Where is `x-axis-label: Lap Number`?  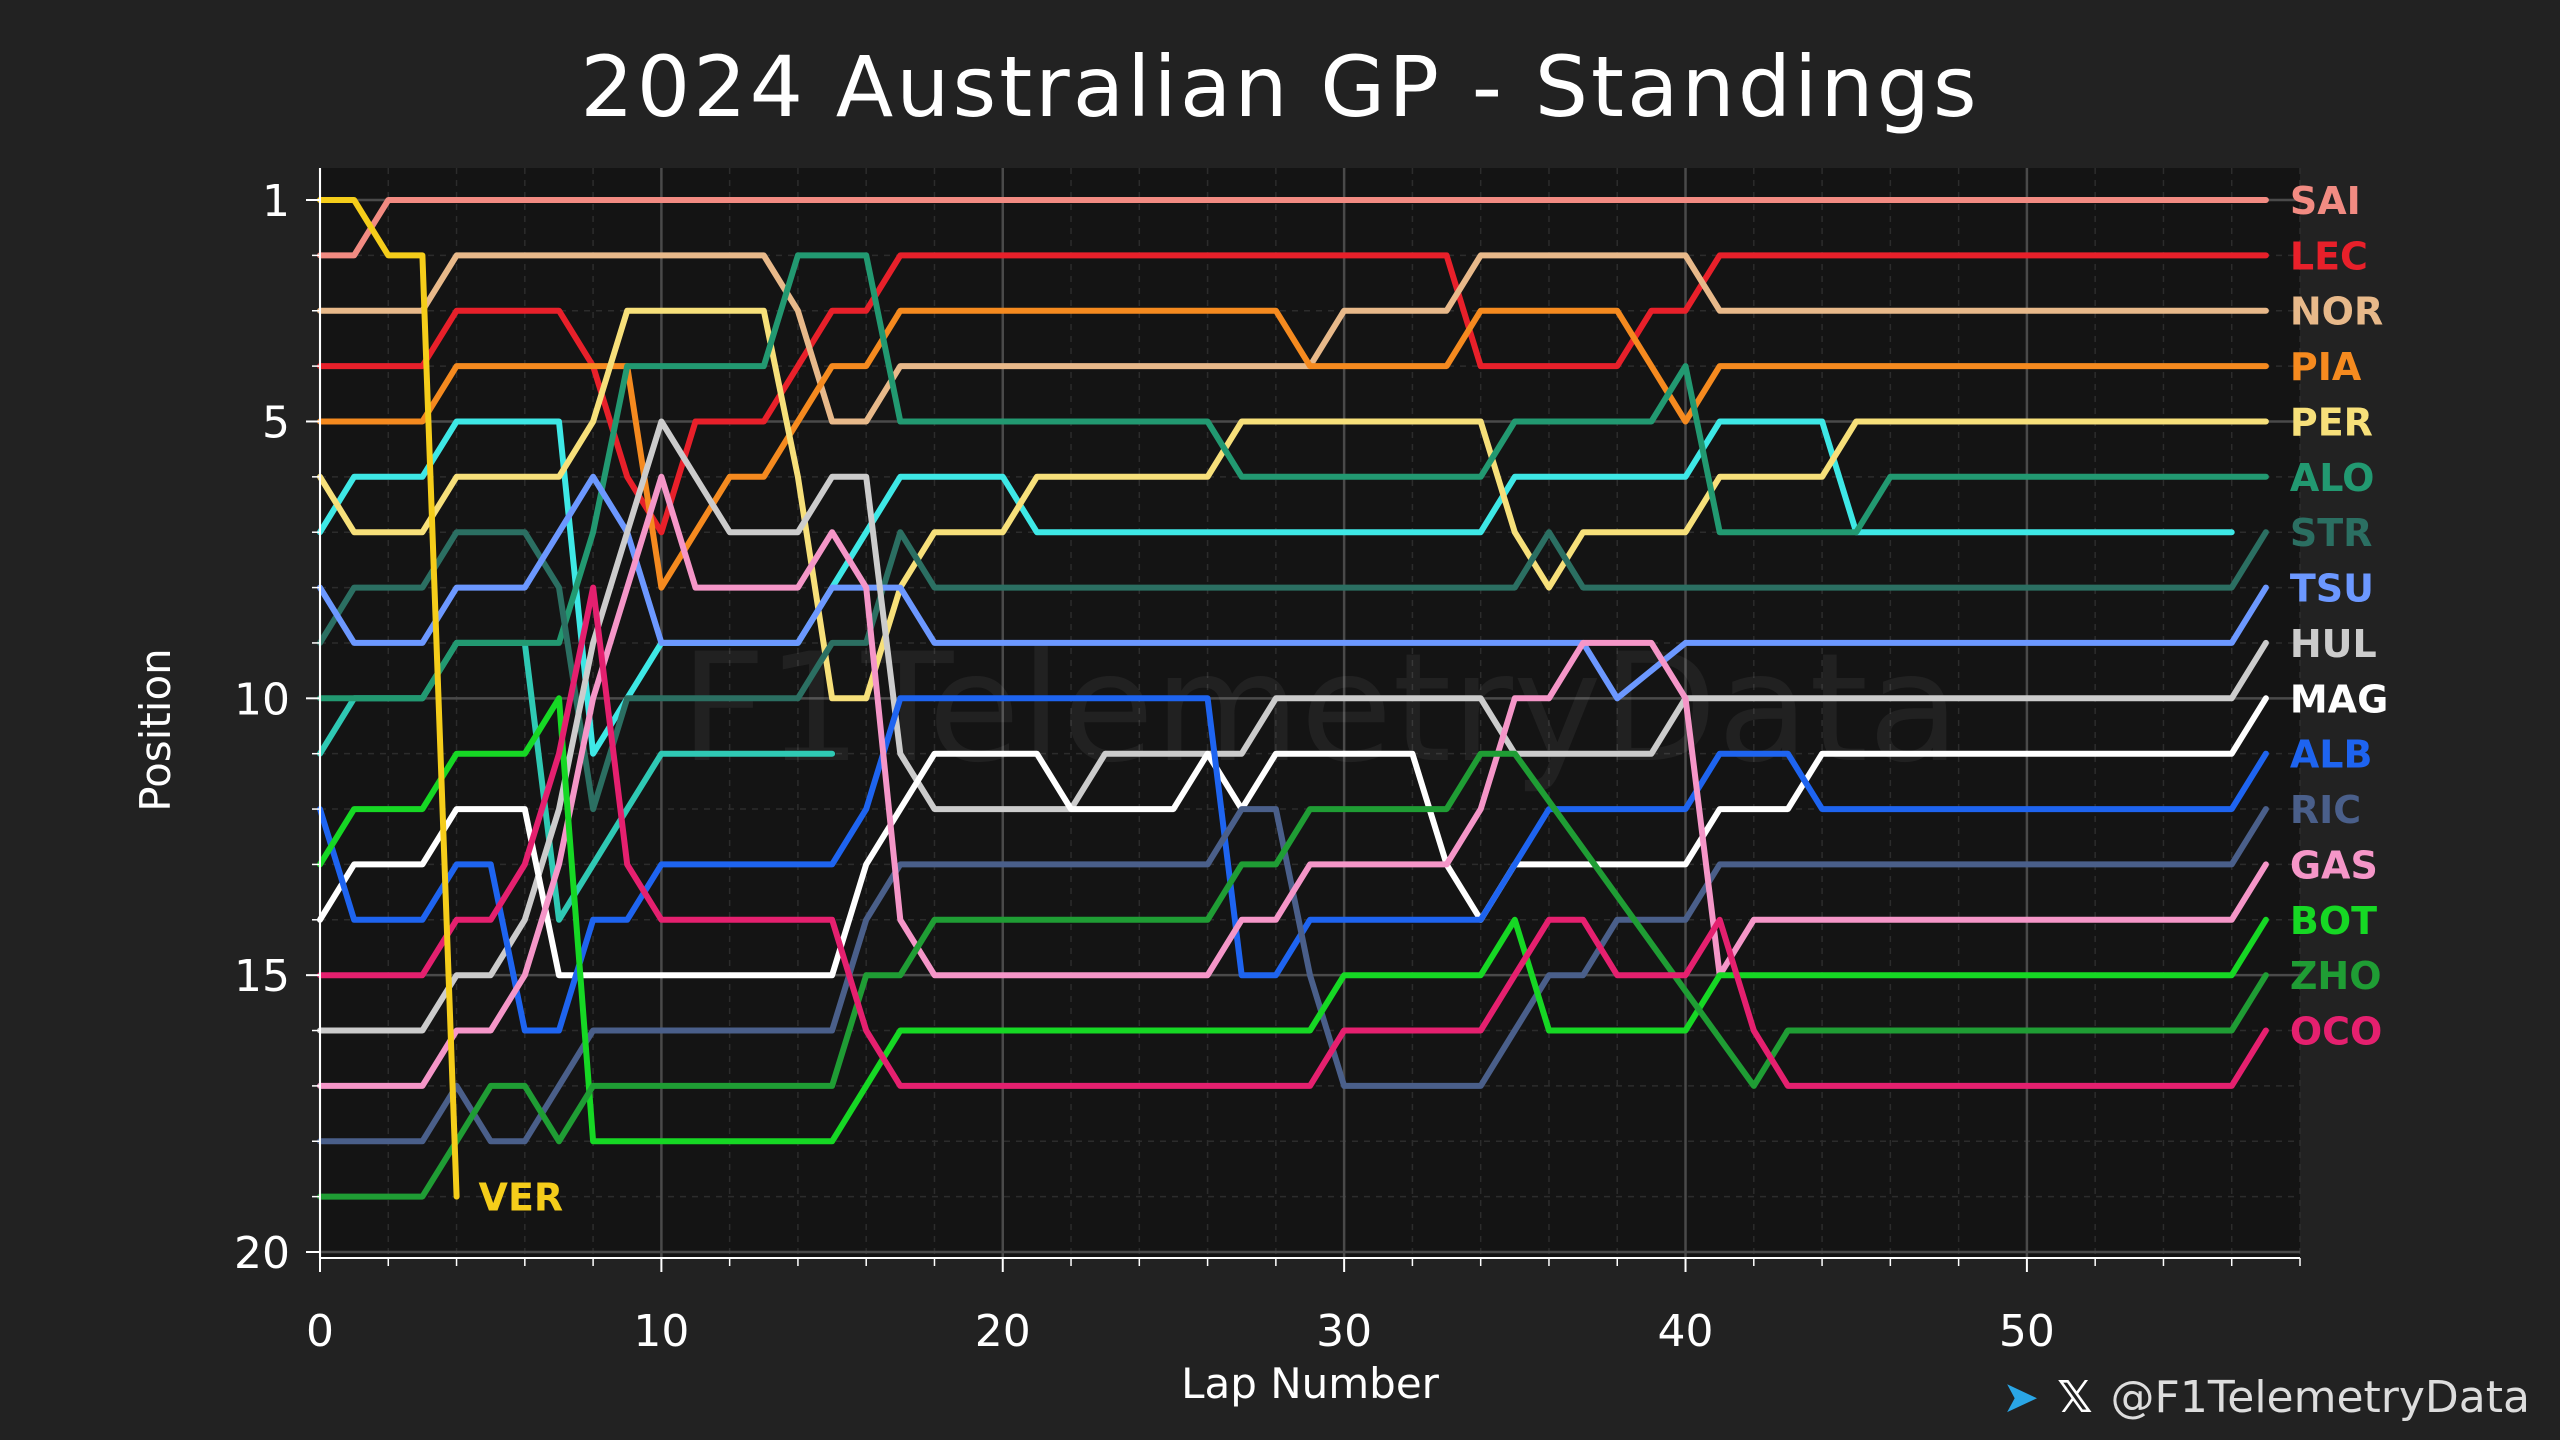
x-axis-label: Lap Number is located at coordinates (1310, 1383).